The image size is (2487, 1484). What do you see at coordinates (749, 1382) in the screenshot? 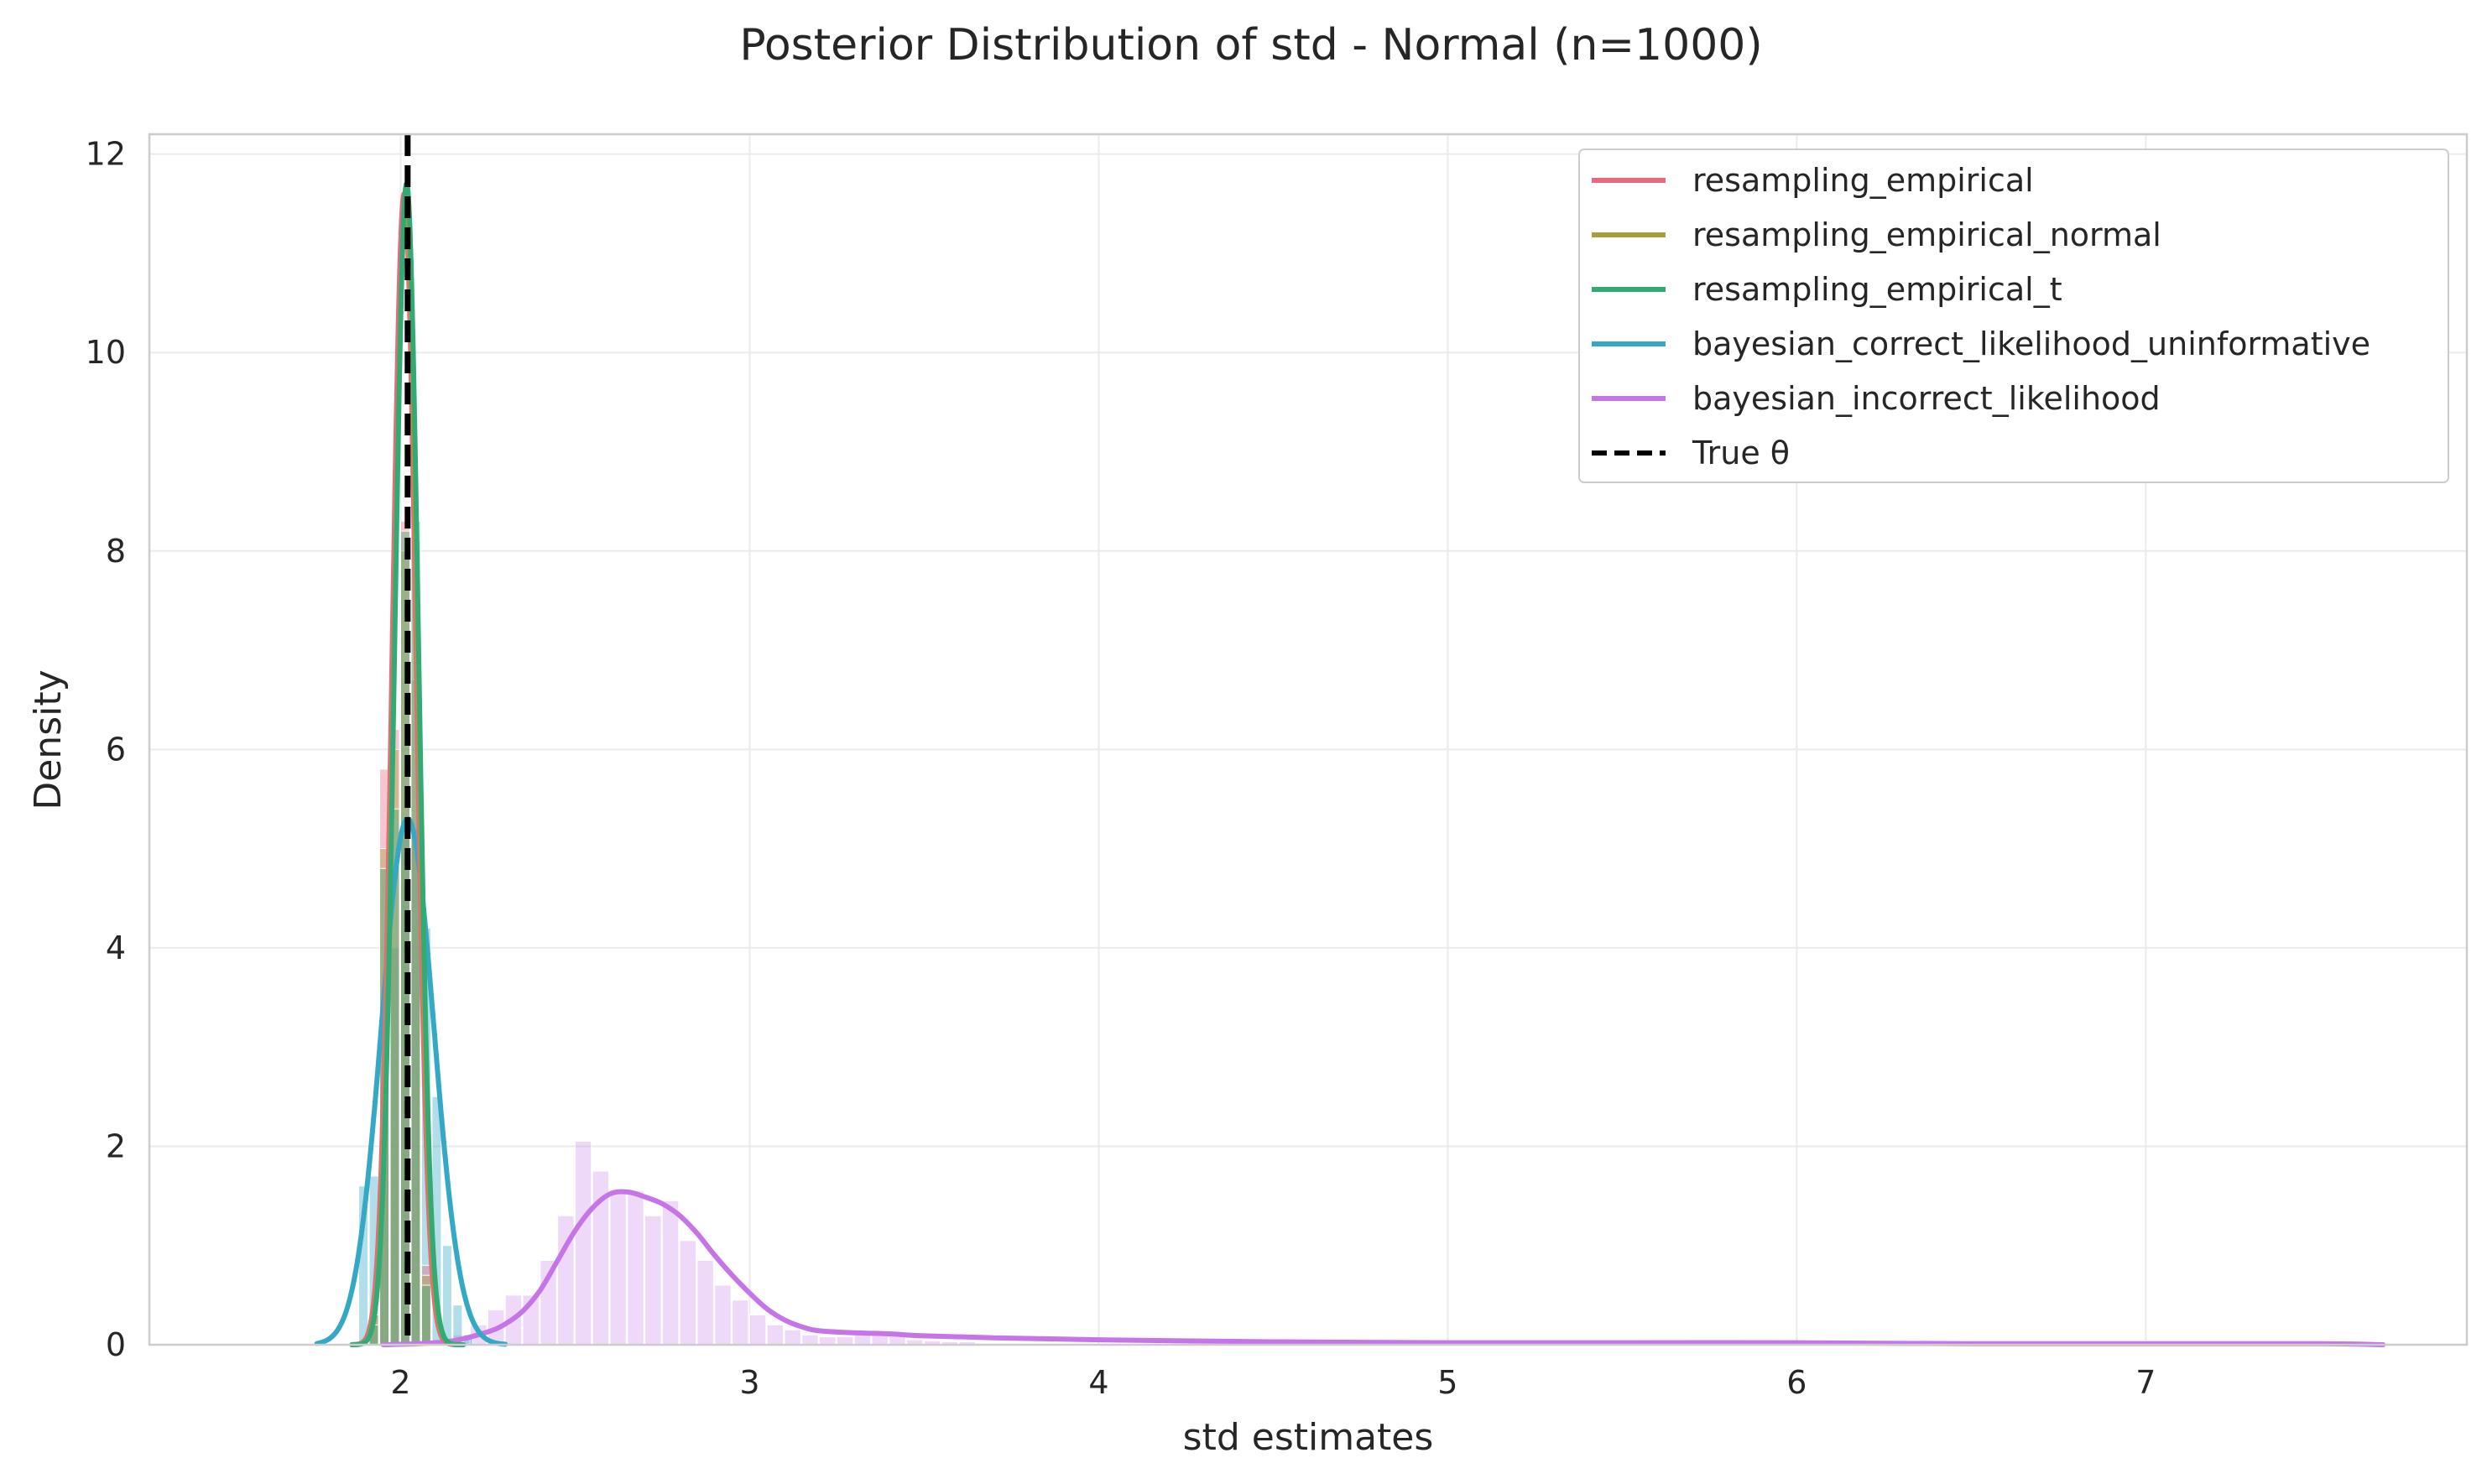
I see `x-tick-label: 3` at bounding box center [749, 1382].